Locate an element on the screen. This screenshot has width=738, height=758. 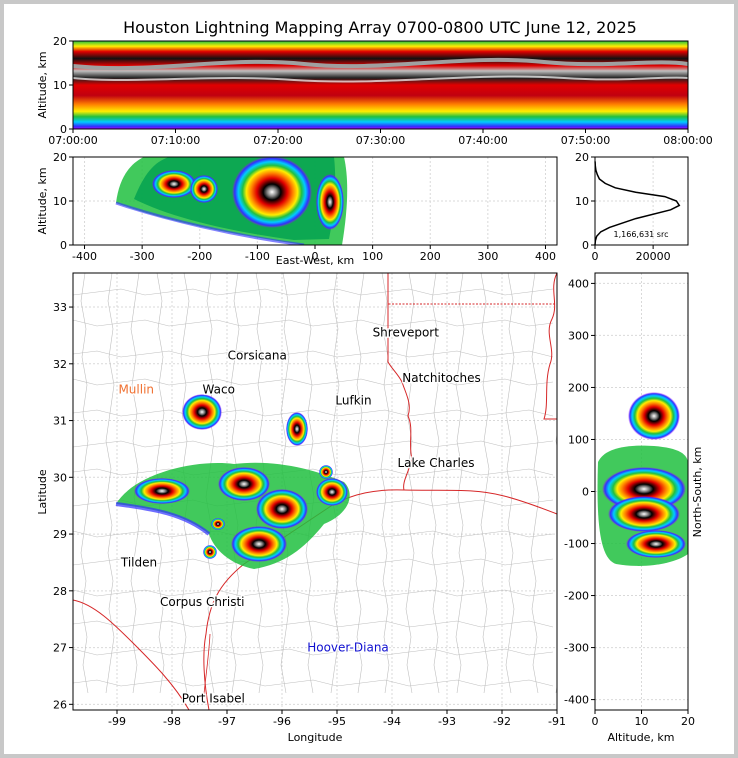
lightning-activity is located at coordinates (232, 481).